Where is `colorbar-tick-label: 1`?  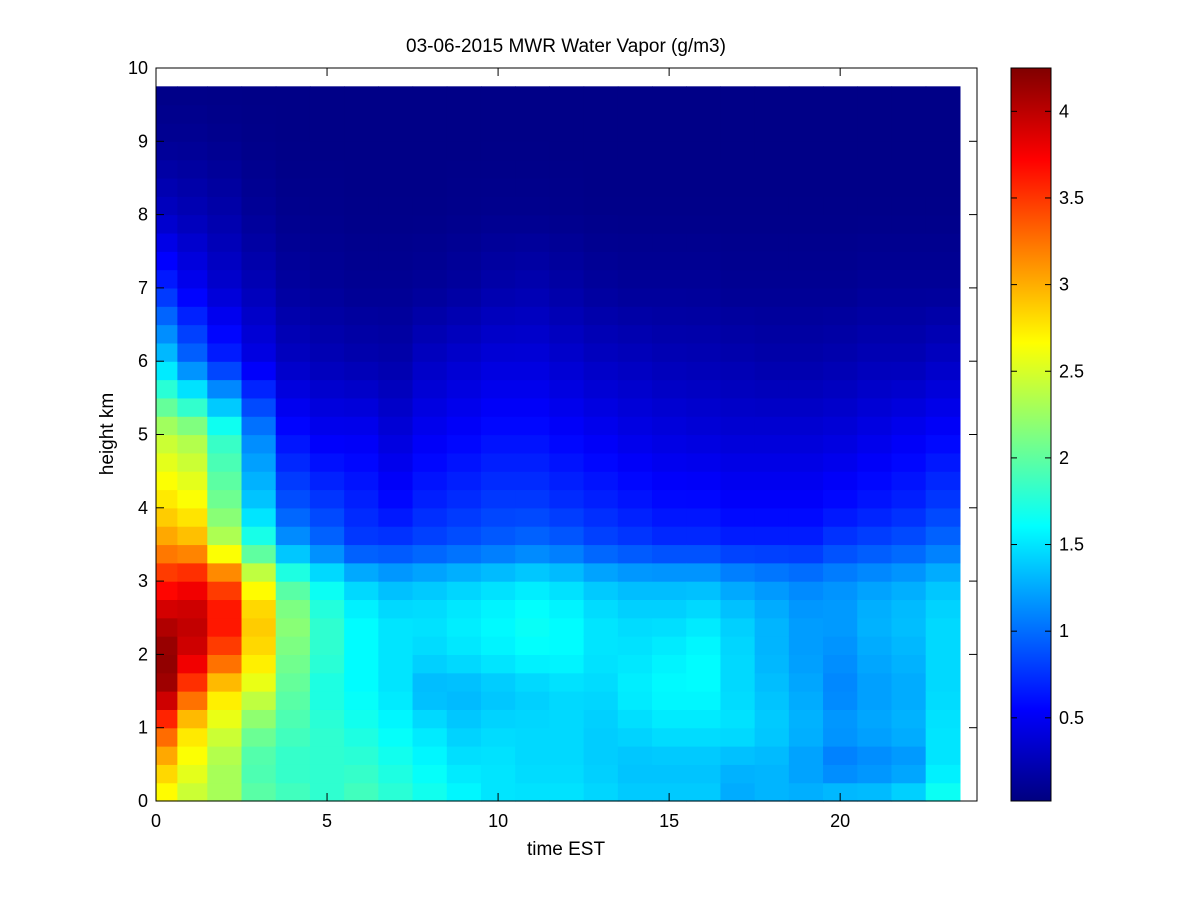 colorbar-tick-label: 1 is located at coordinates (1064, 631).